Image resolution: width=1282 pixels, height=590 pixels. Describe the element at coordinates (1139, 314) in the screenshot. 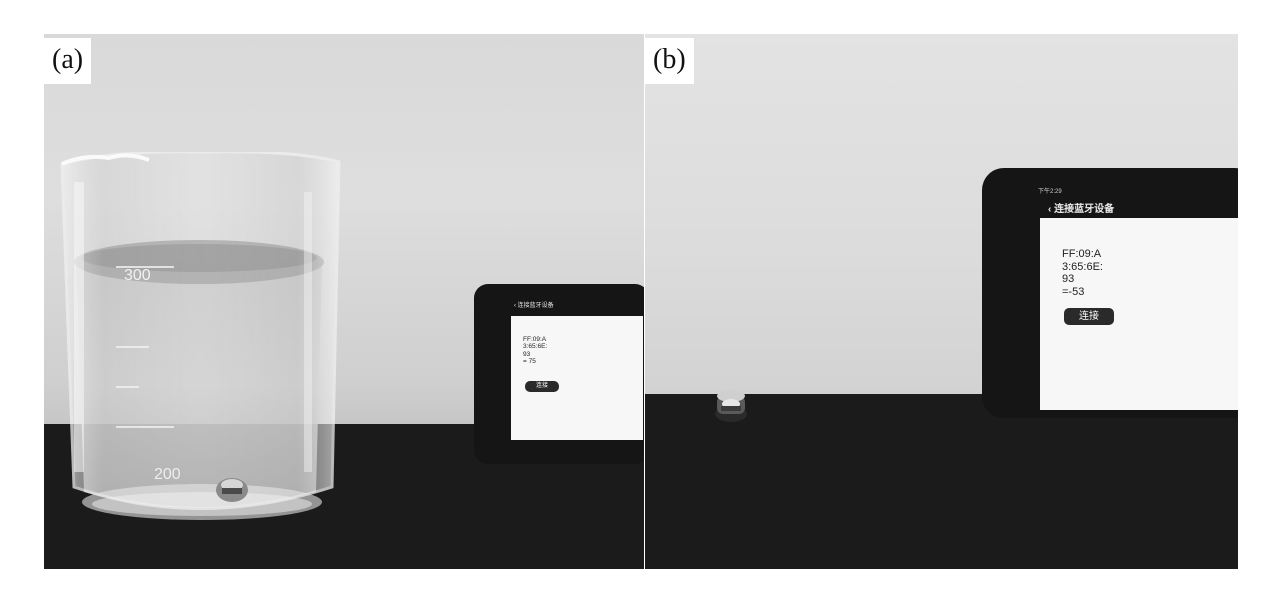

I see `app-screen: FF:09:A 3:65:6E: 93 =-53 连接` at that location.